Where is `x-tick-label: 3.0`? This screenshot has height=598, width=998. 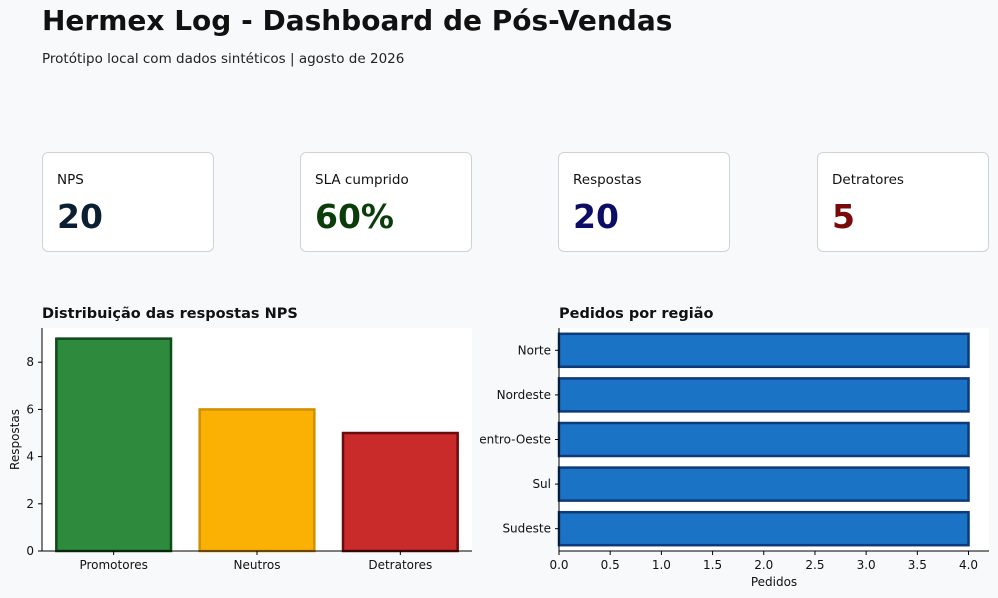 x-tick-label: 3.0 is located at coordinates (866, 565).